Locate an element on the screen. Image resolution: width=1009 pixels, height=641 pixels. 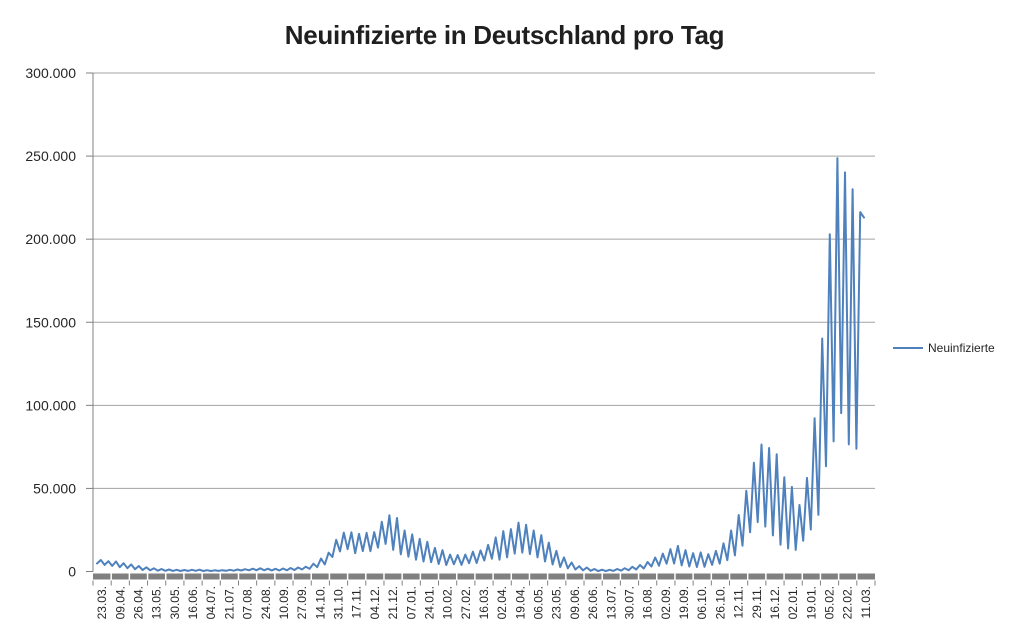
y-tick-label: 200.000 is located at coordinates (50, 239).